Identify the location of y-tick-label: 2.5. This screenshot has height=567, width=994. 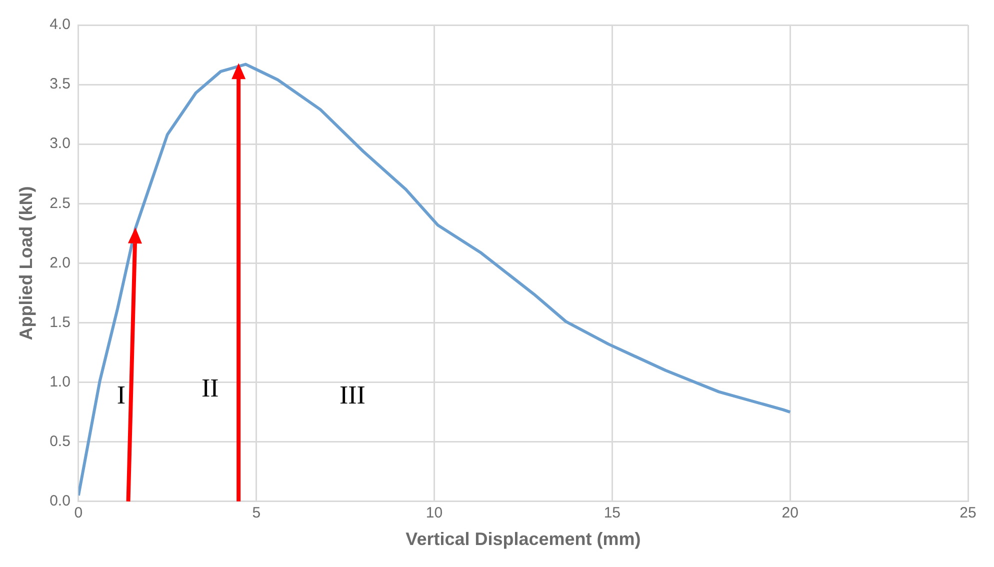
(60, 203).